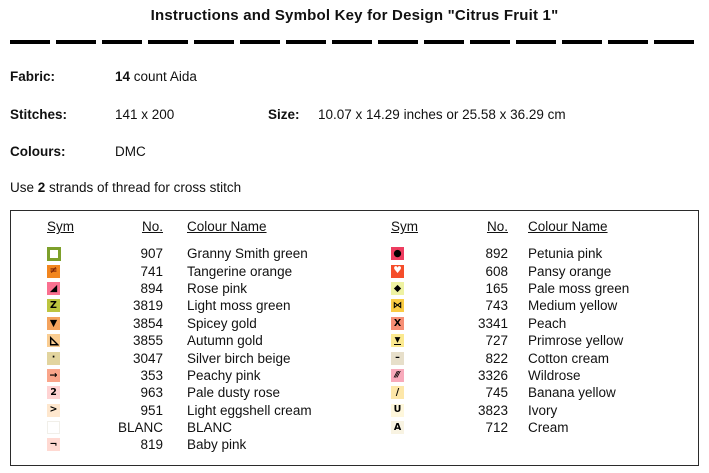 The width and height of the screenshot is (709, 473). What do you see at coordinates (568, 226) in the screenshot?
I see `header-colour-name: Colour Name` at bounding box center [568, 226].